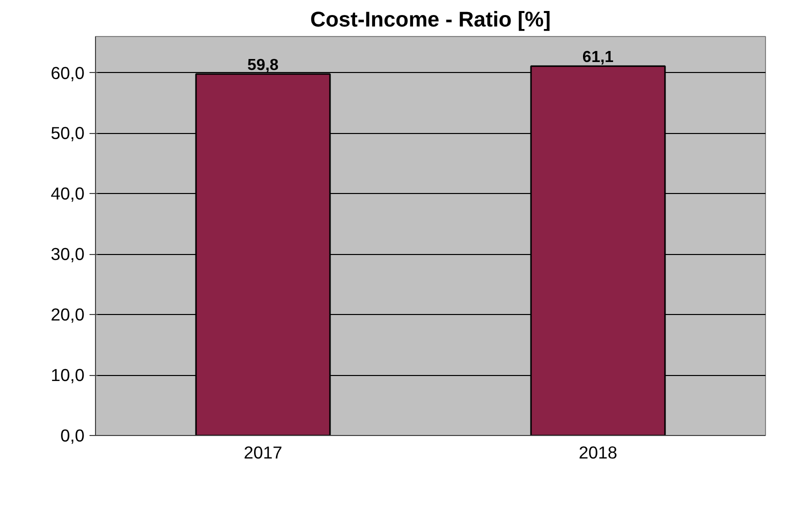  I want to click on y-tick-label: 40,0, so click(67, 194).